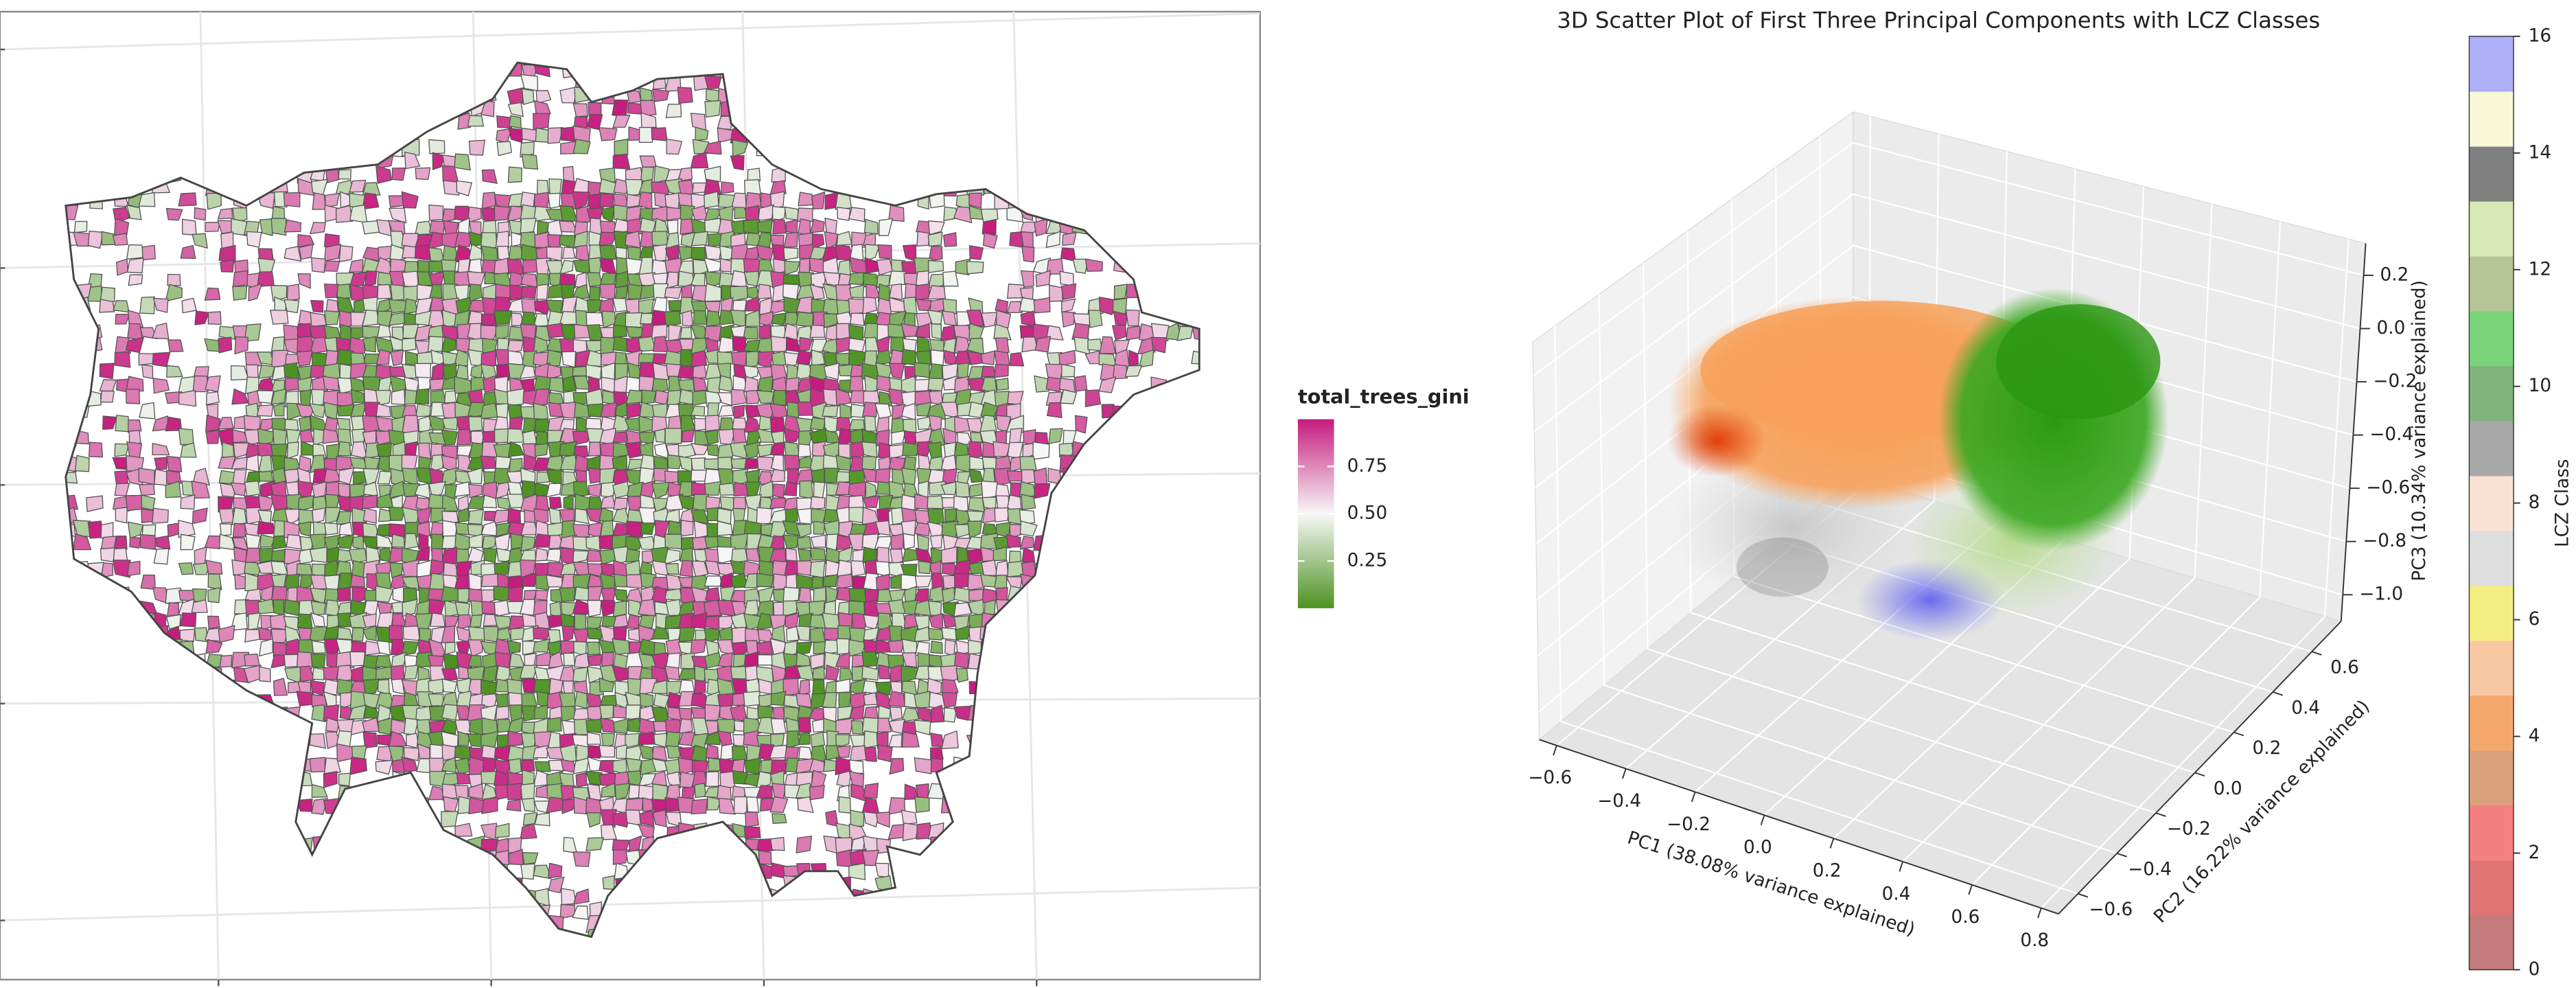 The height and width of the screenshot is (988, 2576). Describe the element at coordinates (2083, 895) in the screenshot. I see `y-tick` at that location.